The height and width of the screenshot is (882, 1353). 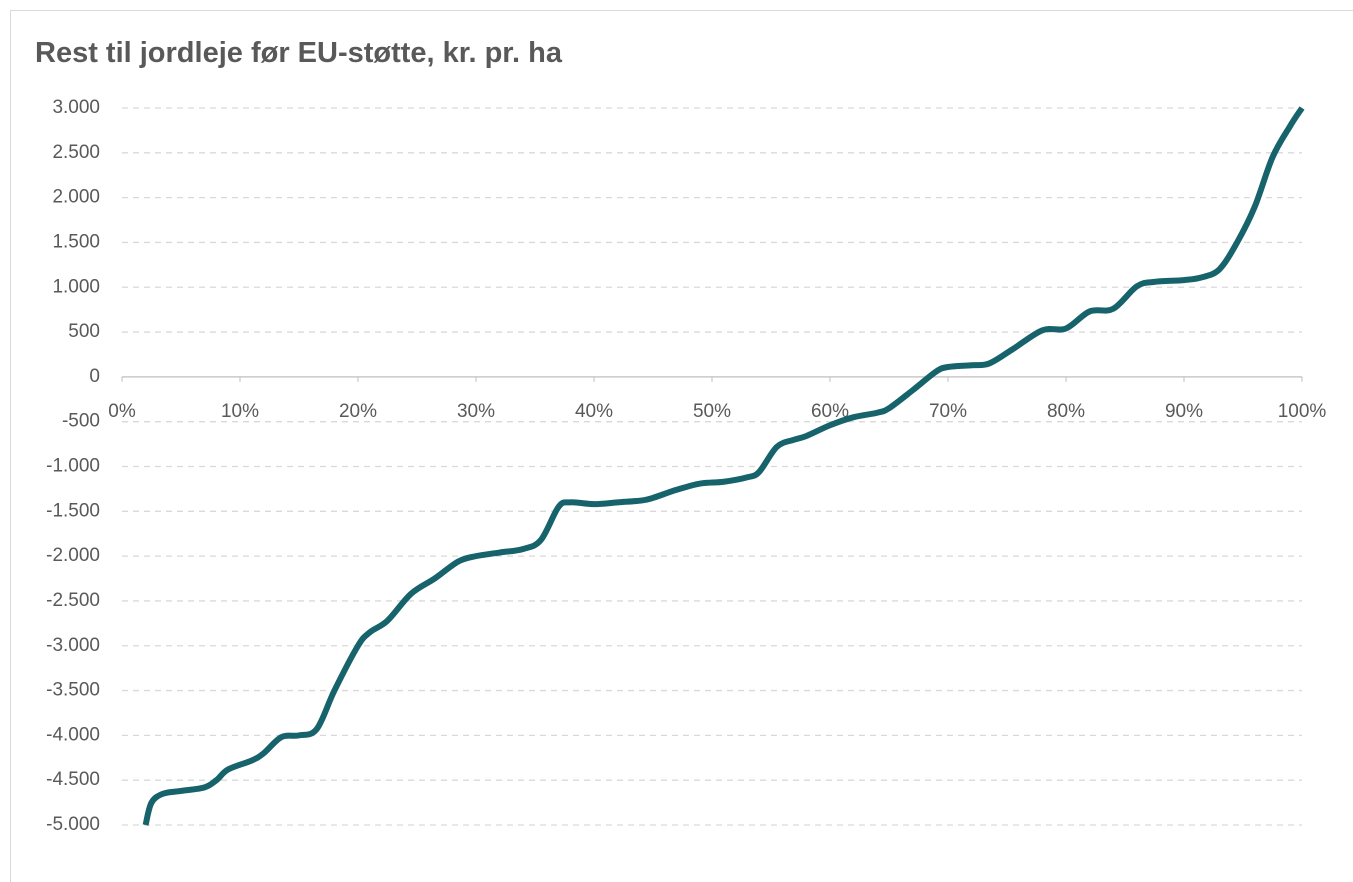 I want to click on y-tick-label: 1.500, so click(x=76, y=241).